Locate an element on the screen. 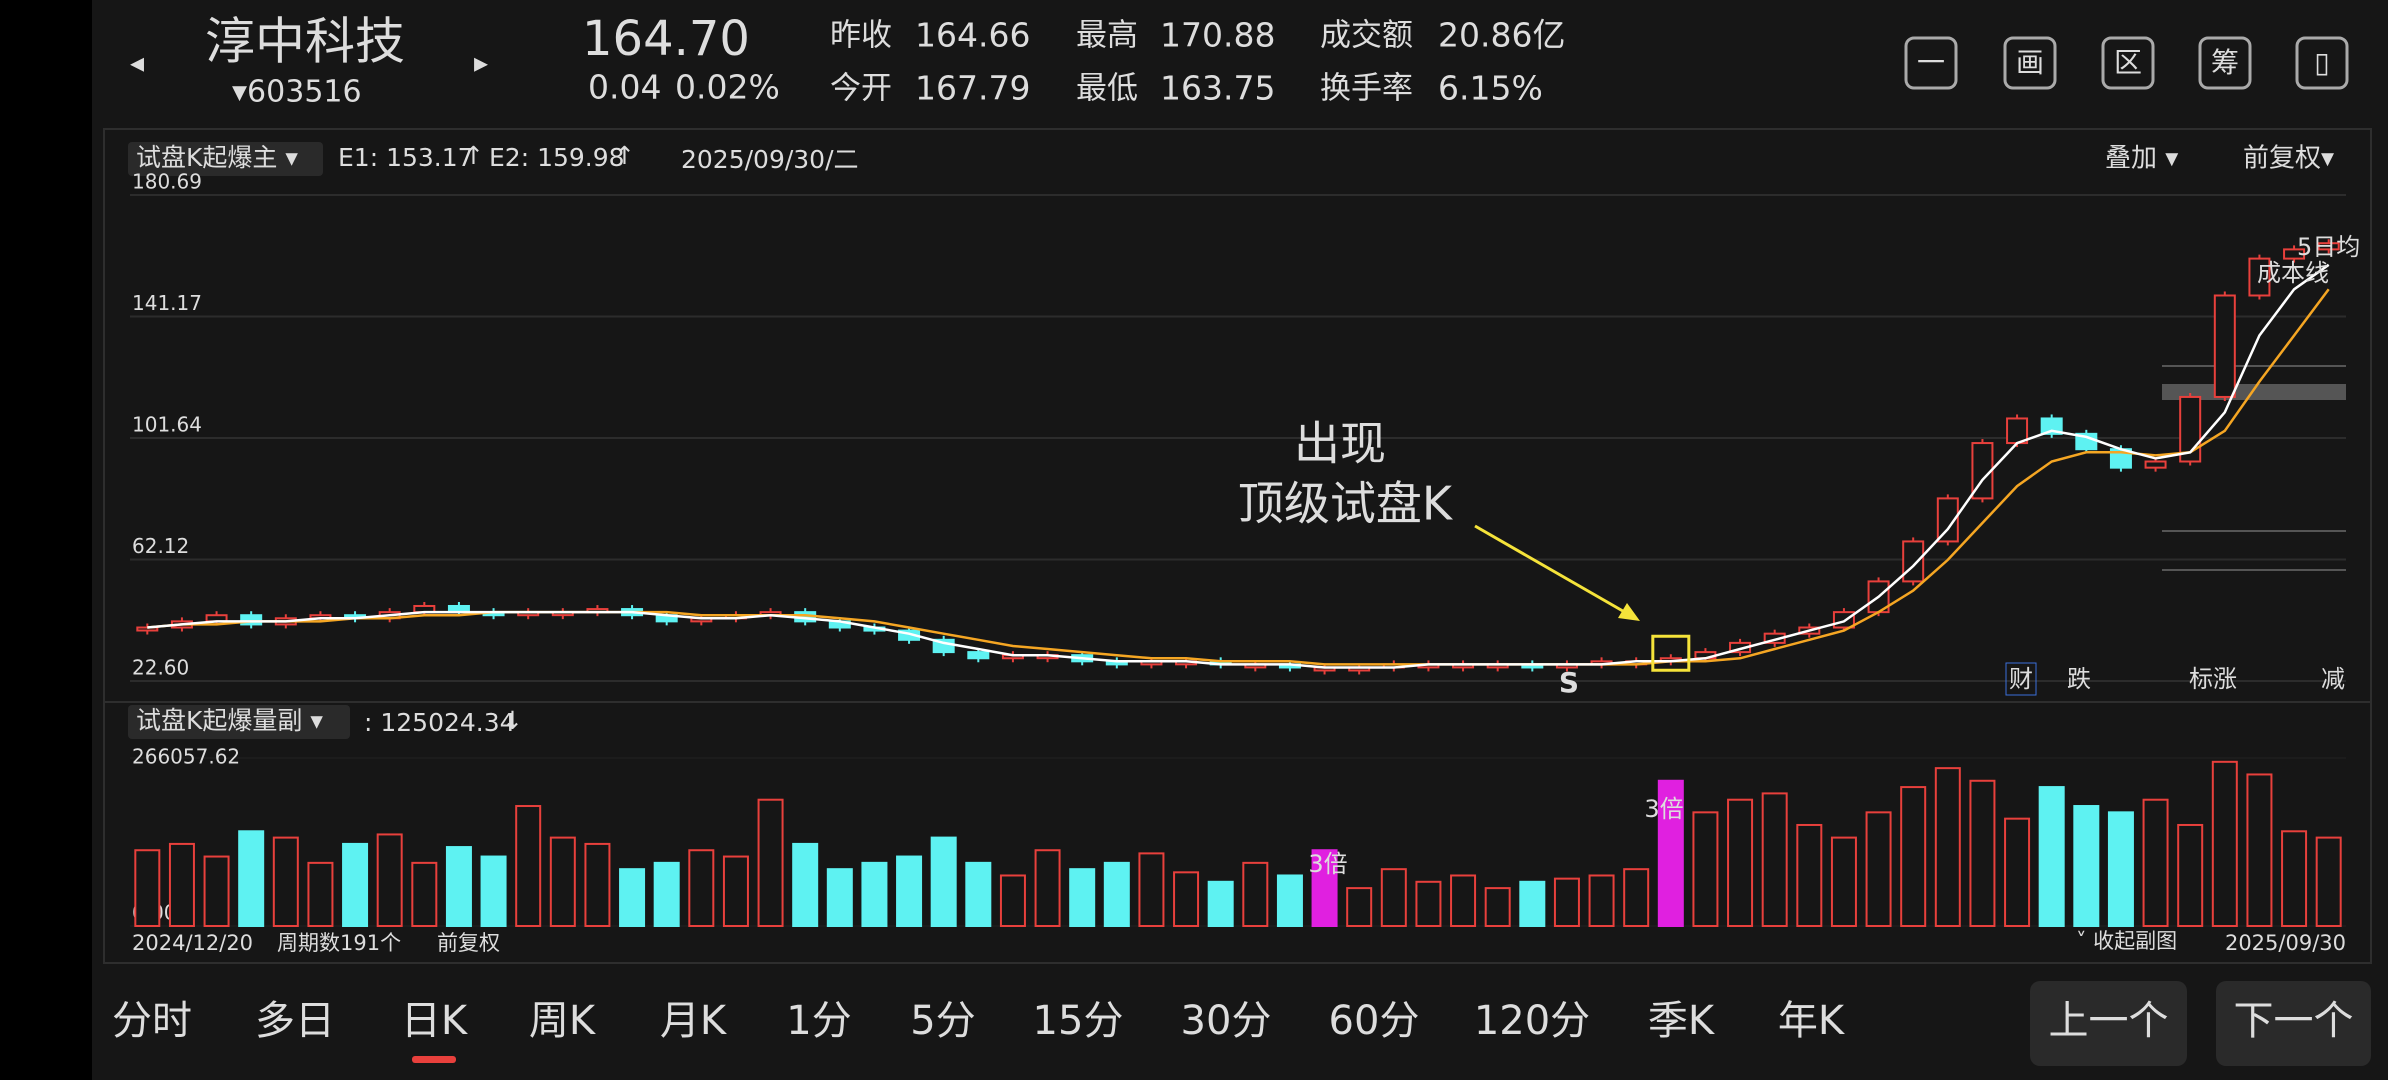  y-tick-label: 141.17 is located at coordinates (167, 303).